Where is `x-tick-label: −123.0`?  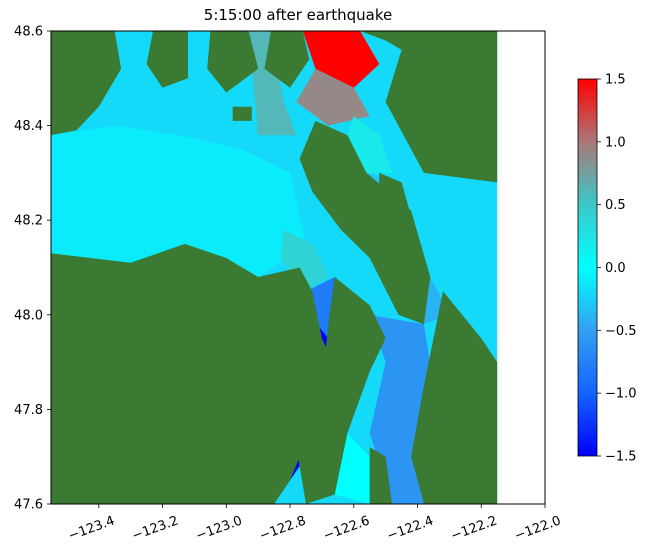
x-tick-label: −123.0 is located at coordinates (219, 528).